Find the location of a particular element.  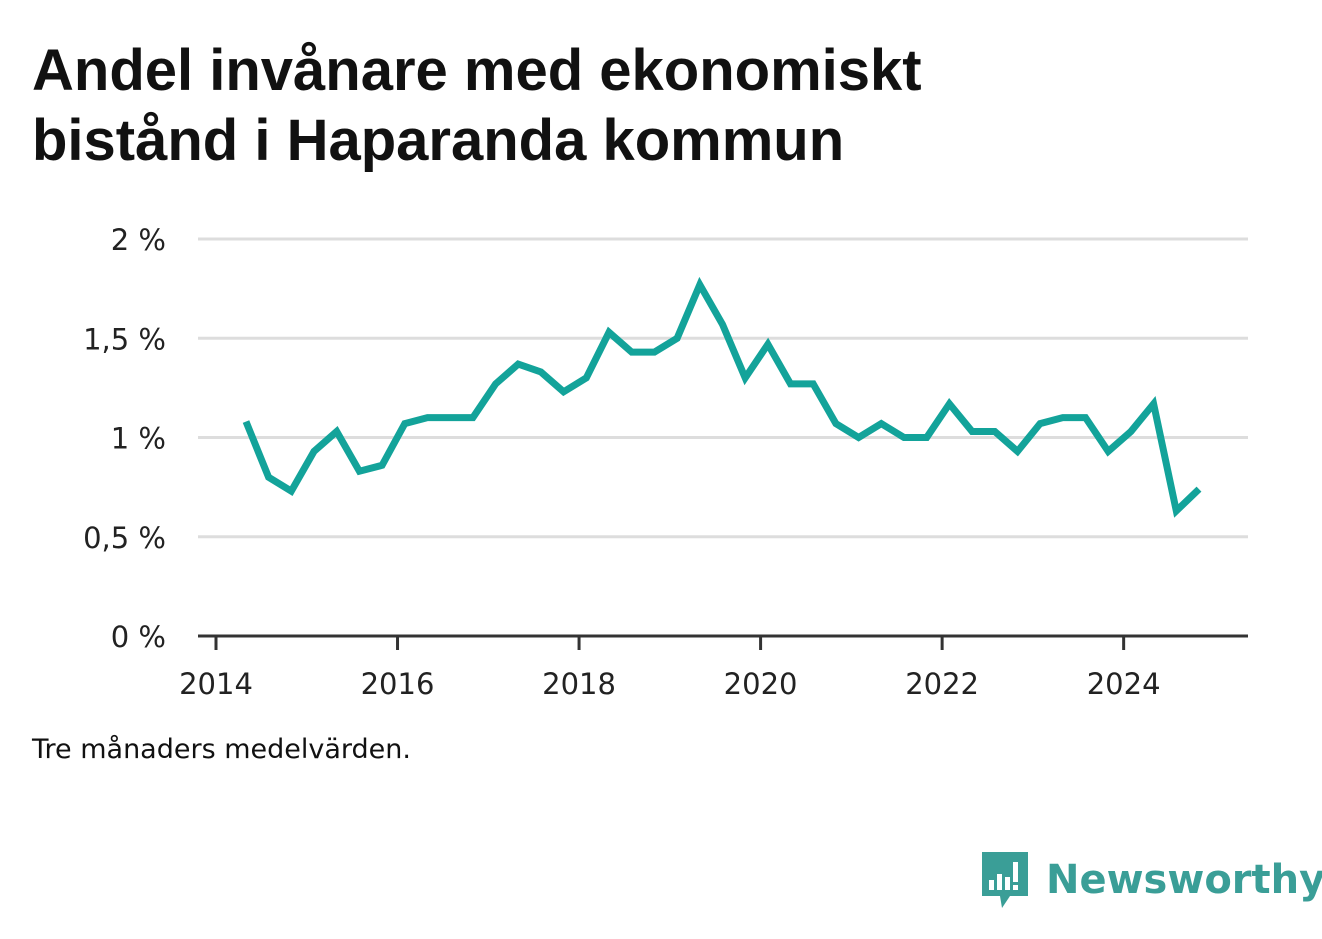

chart-note: Tre månaders medelvärden. is located at coordinates (221, 749).